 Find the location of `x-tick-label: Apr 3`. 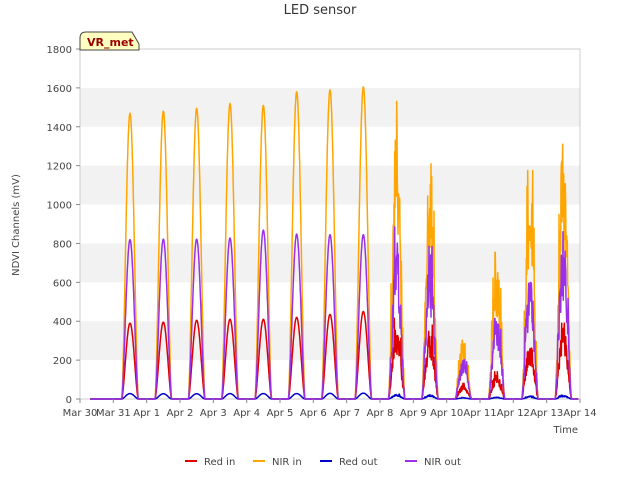

x-tick-label: Apr 3 is located at coordinates (213, 413).